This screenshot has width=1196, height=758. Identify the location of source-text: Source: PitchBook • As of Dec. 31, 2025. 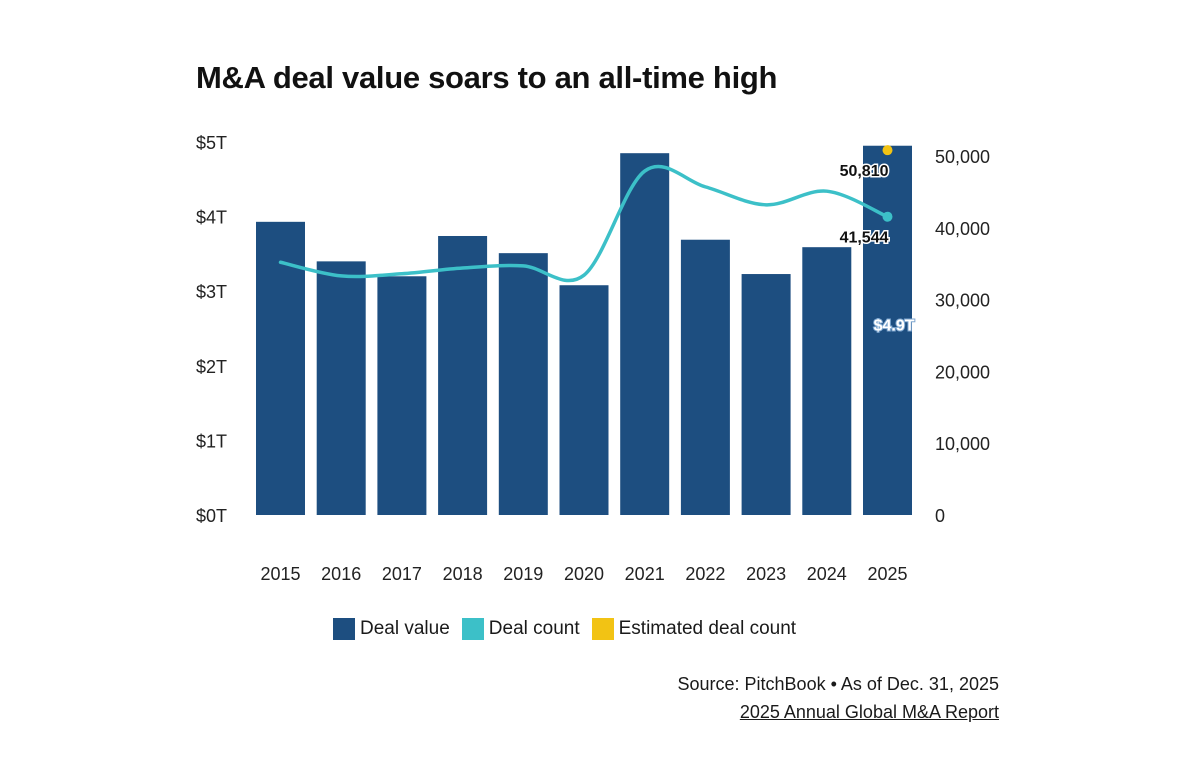
(838, 684).